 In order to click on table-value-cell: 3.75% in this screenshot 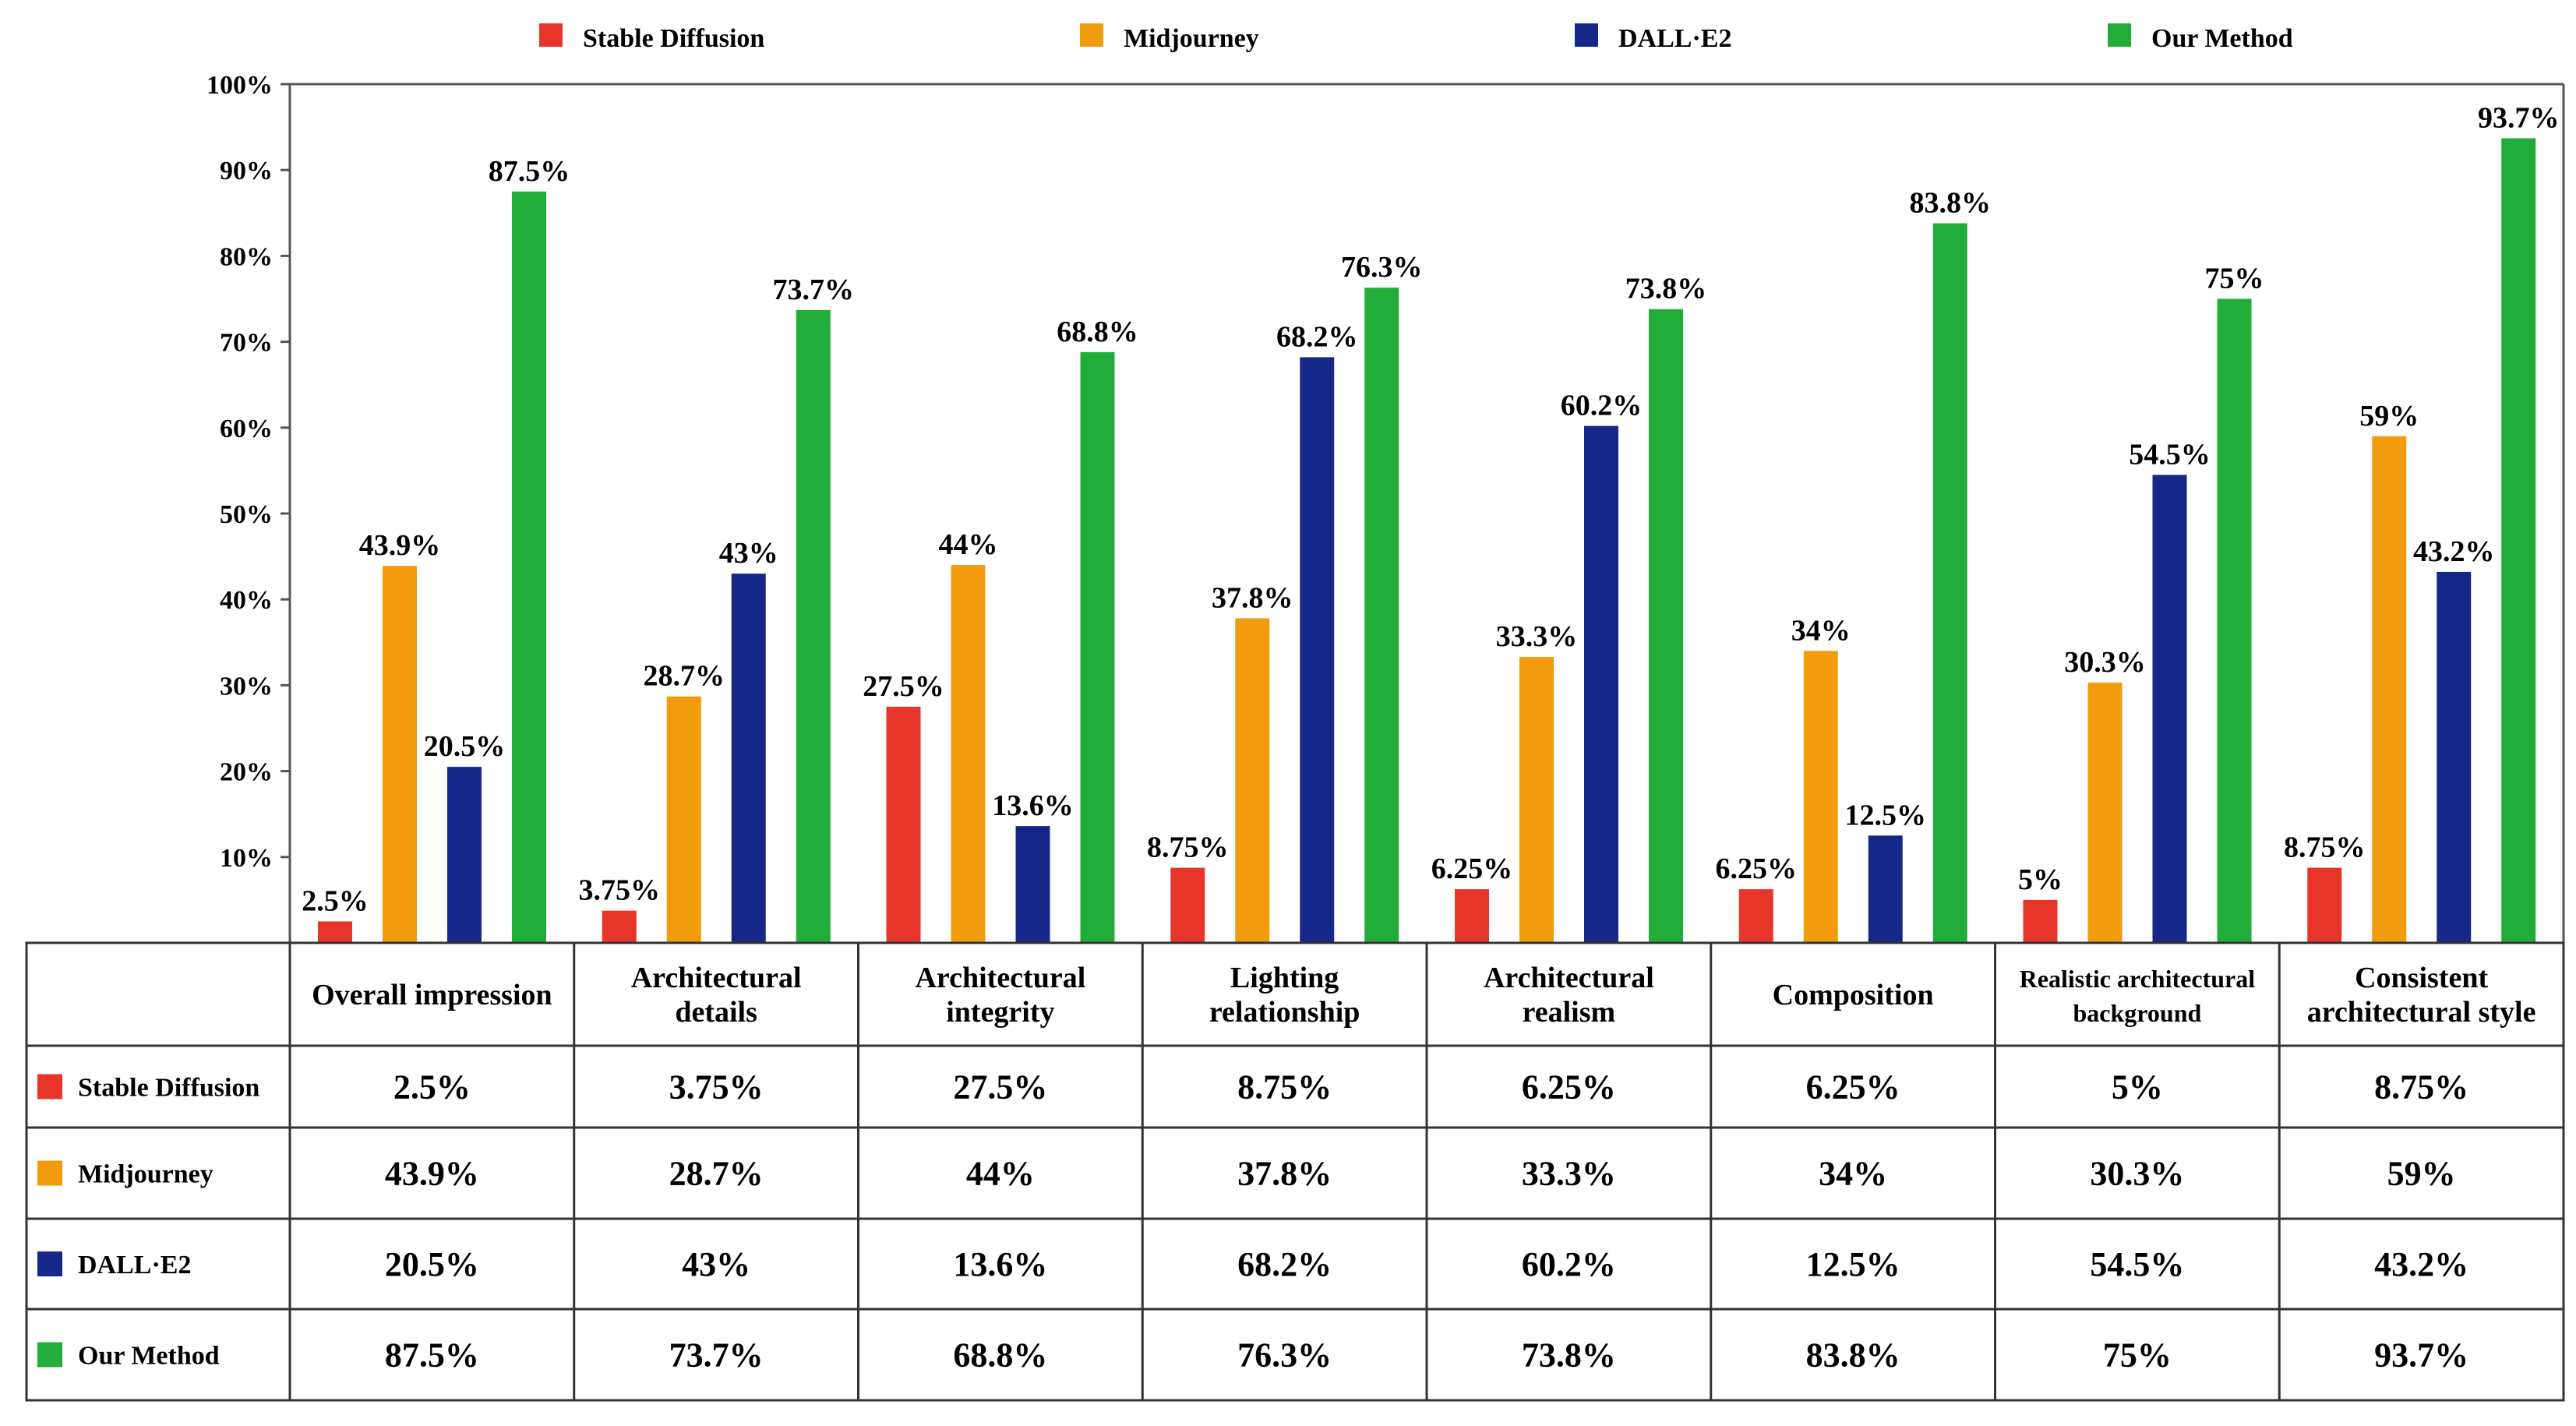, I will do `click(716, 1087)`.